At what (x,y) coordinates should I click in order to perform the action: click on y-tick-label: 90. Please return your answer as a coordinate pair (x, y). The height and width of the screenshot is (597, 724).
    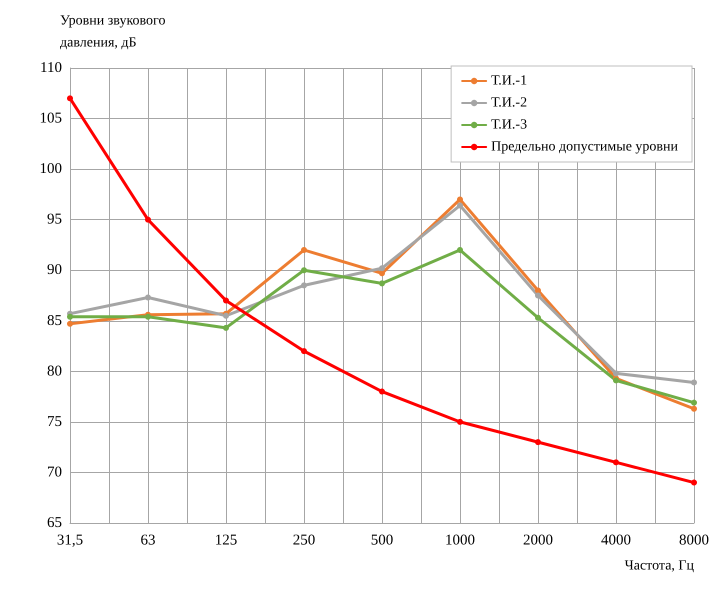
    Looking at the image, I should click on (54, 270).